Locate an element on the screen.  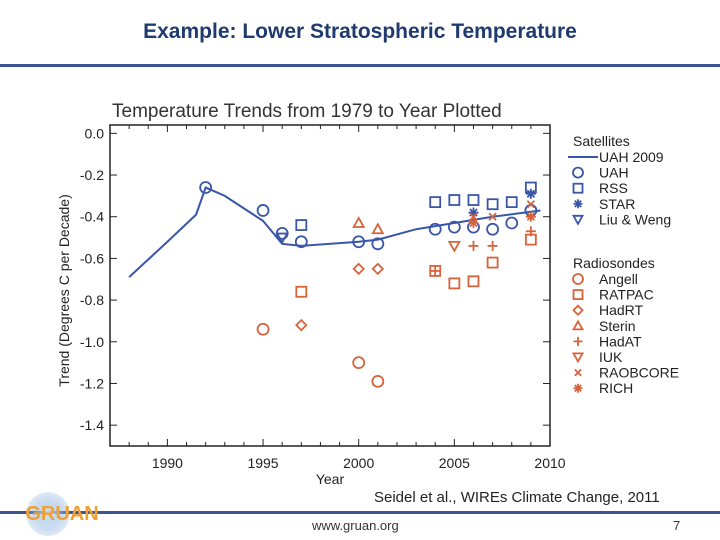
y-tick-label: -0.4 is located at coordinates (92, 217).